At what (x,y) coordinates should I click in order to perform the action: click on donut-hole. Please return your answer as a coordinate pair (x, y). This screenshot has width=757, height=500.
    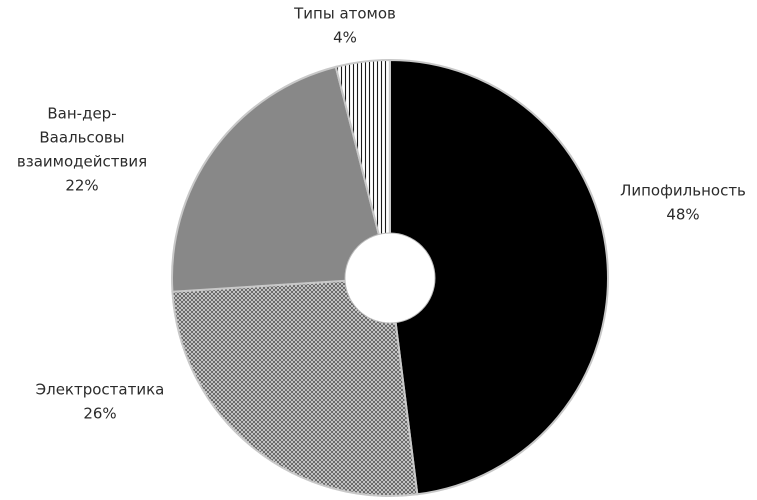
    Looking at the image, I should click on (390, 278).